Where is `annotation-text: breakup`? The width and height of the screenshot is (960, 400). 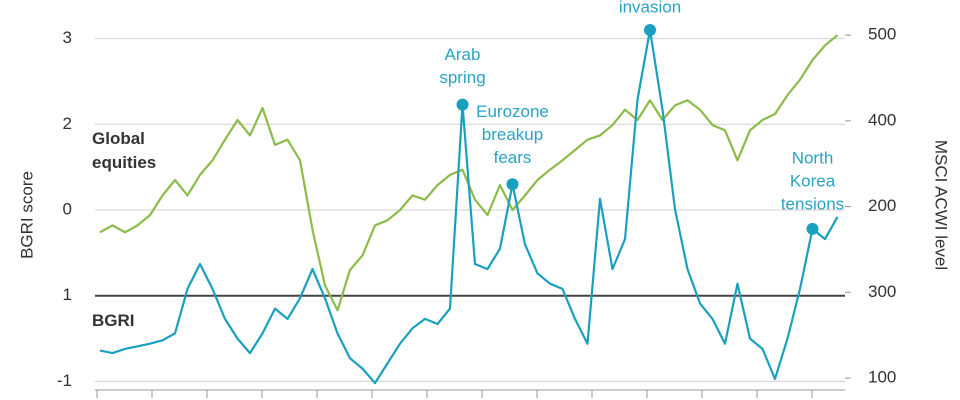 annotation-text: breakup is located at coordinates (512, 134).